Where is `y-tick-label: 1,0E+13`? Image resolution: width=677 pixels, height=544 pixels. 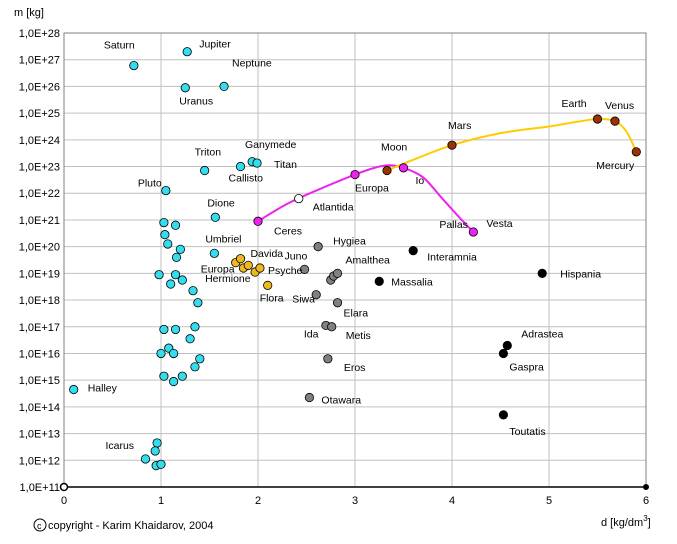
y-tick-label: 1,0E+13 is located at coordinates (39, 435).